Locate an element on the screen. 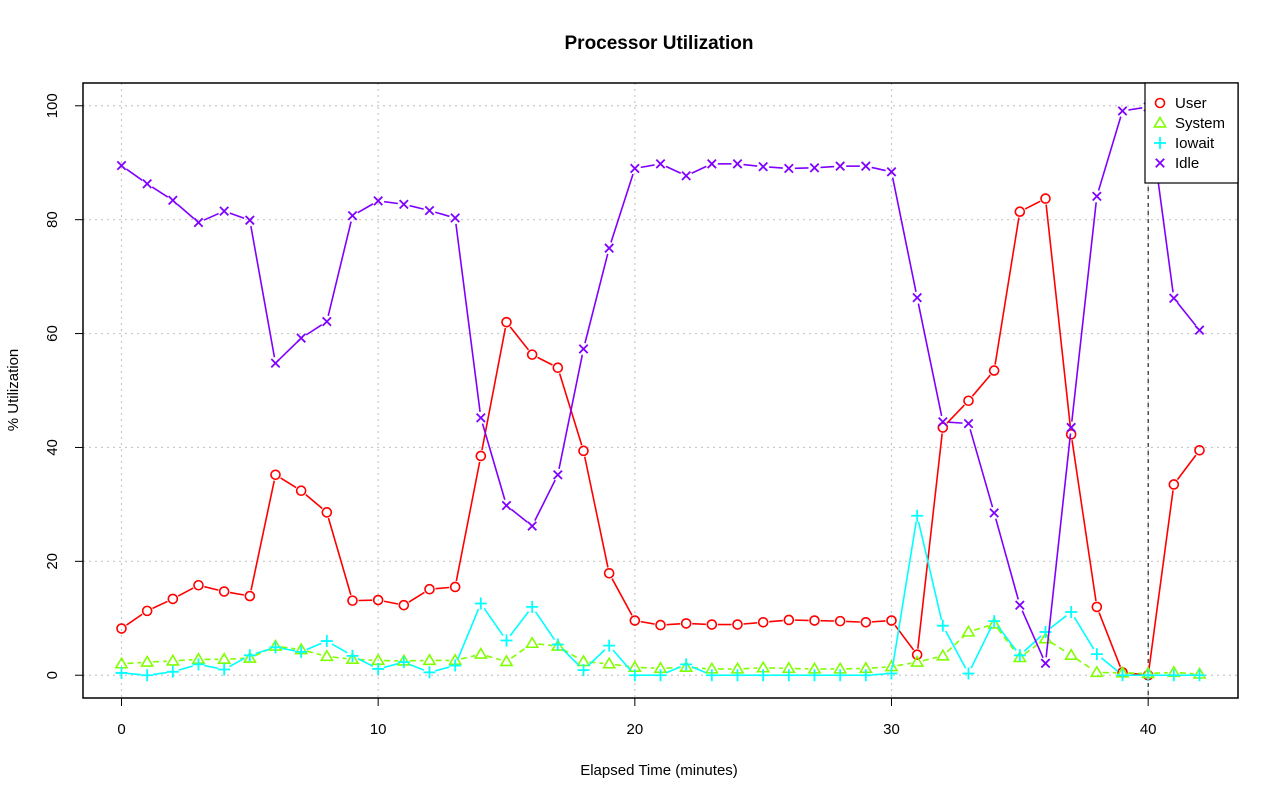 Image resolution: width=1280 pixels, height=801 pixels. legend-label: User is located at coordinates (1191, 103).